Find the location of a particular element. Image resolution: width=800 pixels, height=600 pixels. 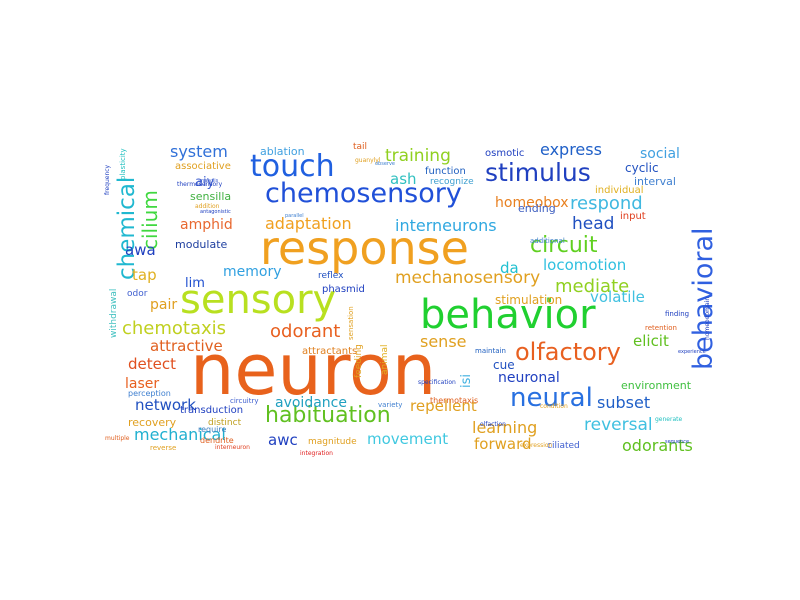

word-finding: finding is located at coordinates (677, 314).